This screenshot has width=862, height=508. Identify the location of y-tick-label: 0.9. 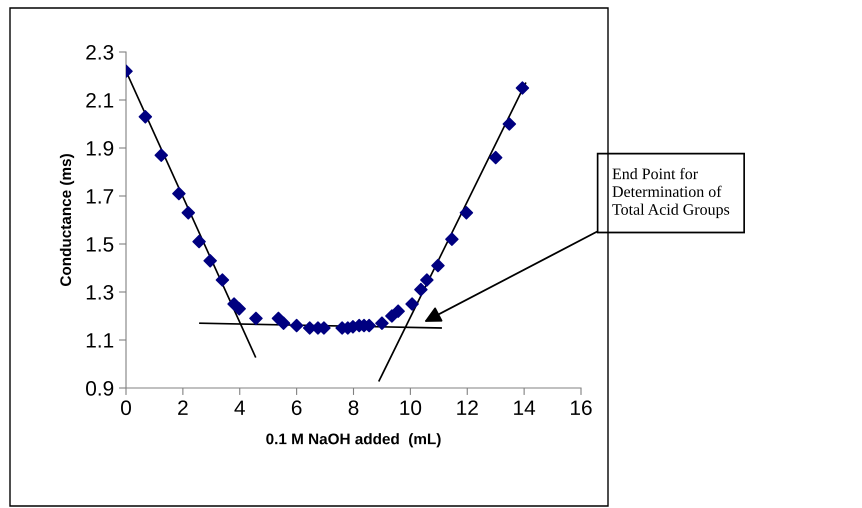
(100, 388).